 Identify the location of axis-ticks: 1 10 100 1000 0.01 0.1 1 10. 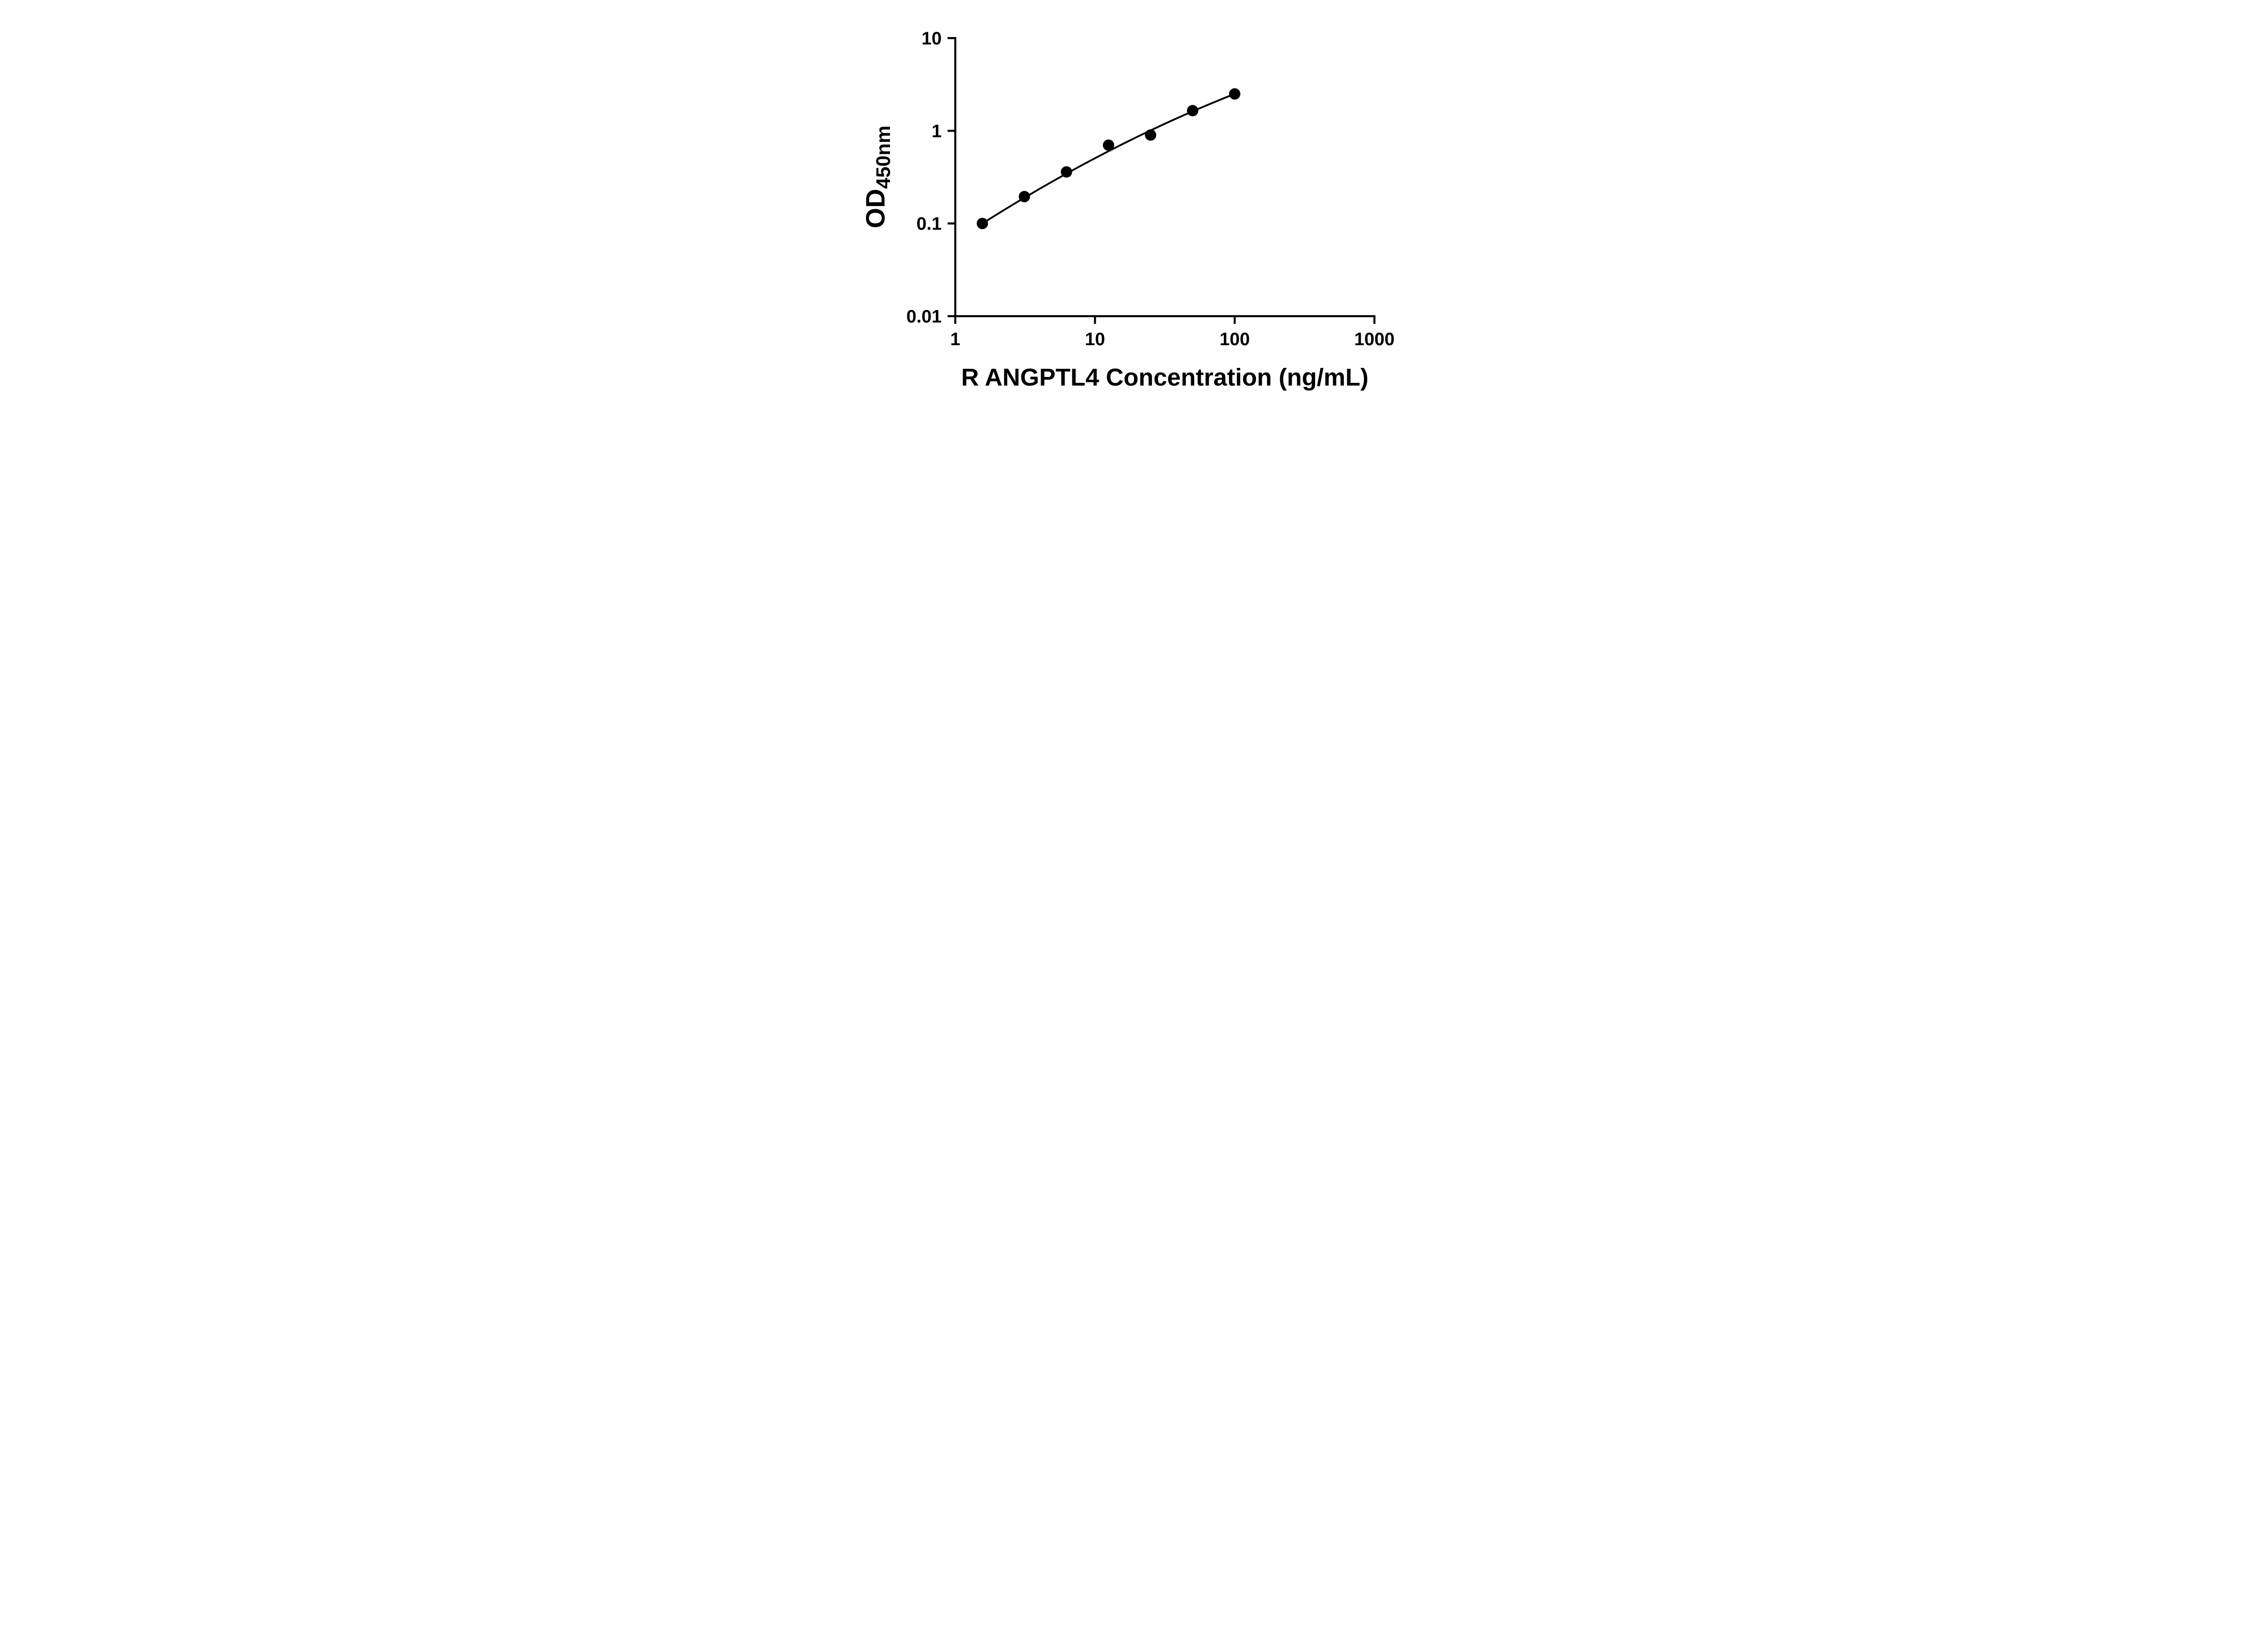
(1150, 189).